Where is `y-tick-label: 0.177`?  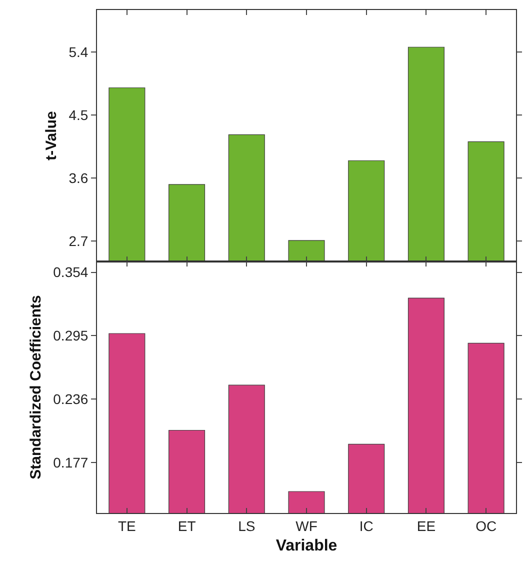 y-tick-label: 0.177 is located at coordinates (70, 462).